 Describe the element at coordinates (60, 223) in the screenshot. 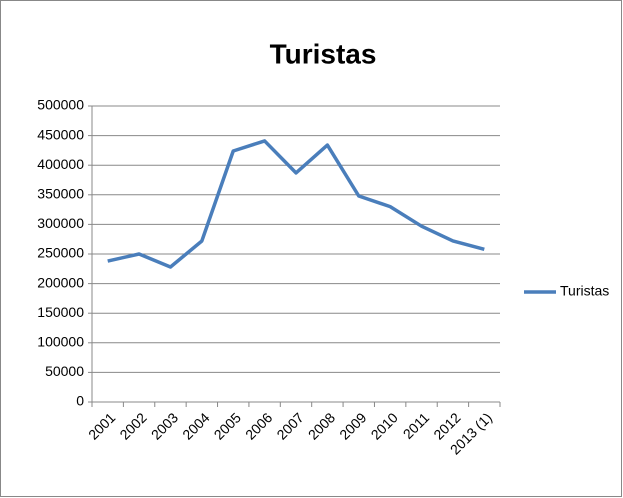

I see `y-tick-label: 300000` at that location.